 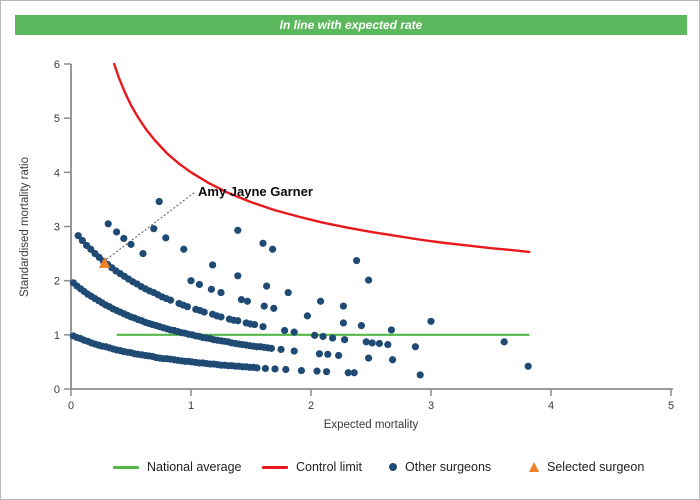 I want to click on legend-item-national-average: National average, so click(x=177, y=467).